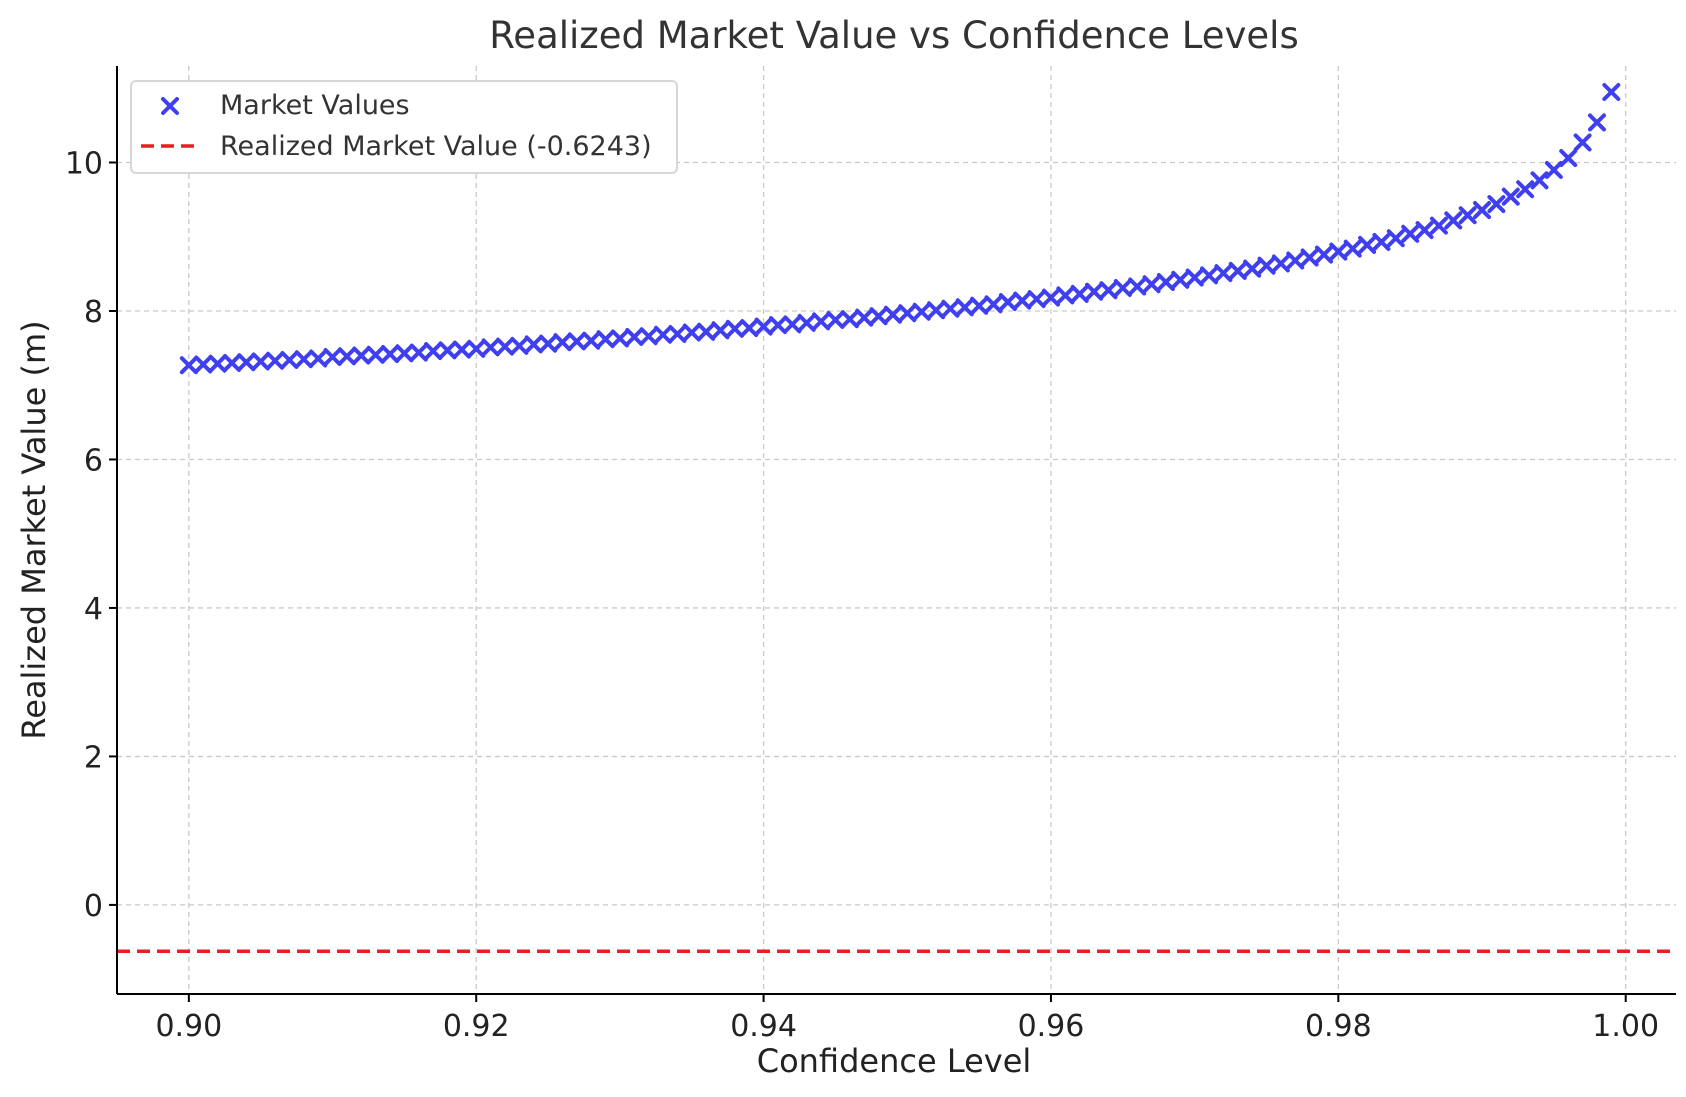 The width and height of the screenshot is (1686, 1097). What do you see at coordinates (93, 757) in the screenshot?
I see `y-tick-label: 2` at bounding box center [93, 757].